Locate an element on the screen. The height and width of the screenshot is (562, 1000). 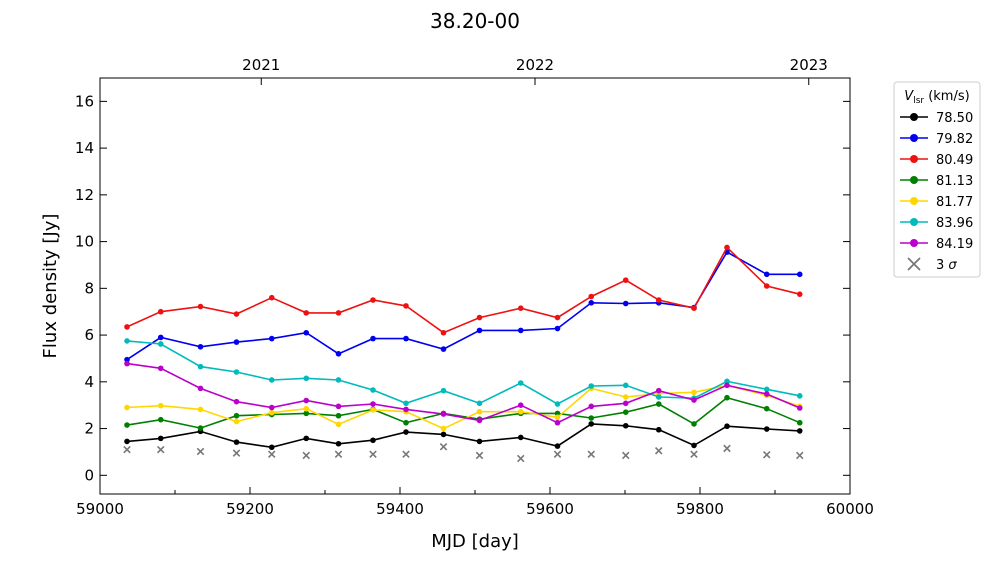
legend-label: 78.50 is located at coordinates (954, 118).